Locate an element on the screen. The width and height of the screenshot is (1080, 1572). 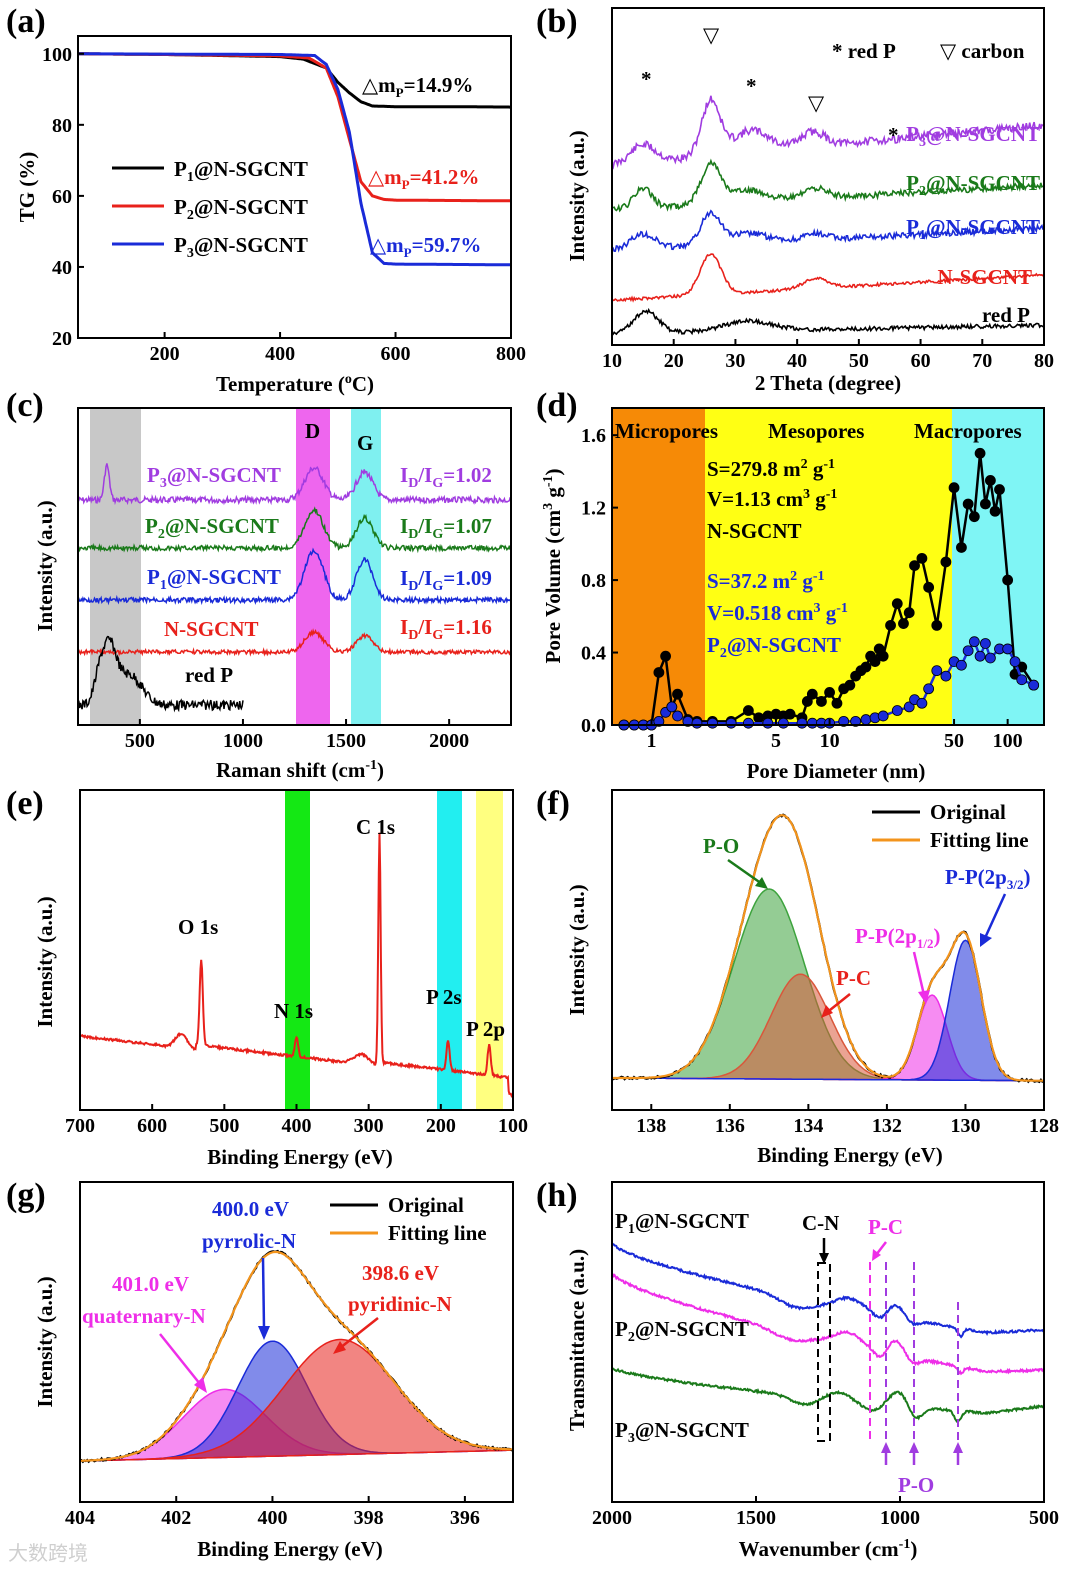
legend-p1: P1@N-SGCNT is located at coordinates (241, 171).